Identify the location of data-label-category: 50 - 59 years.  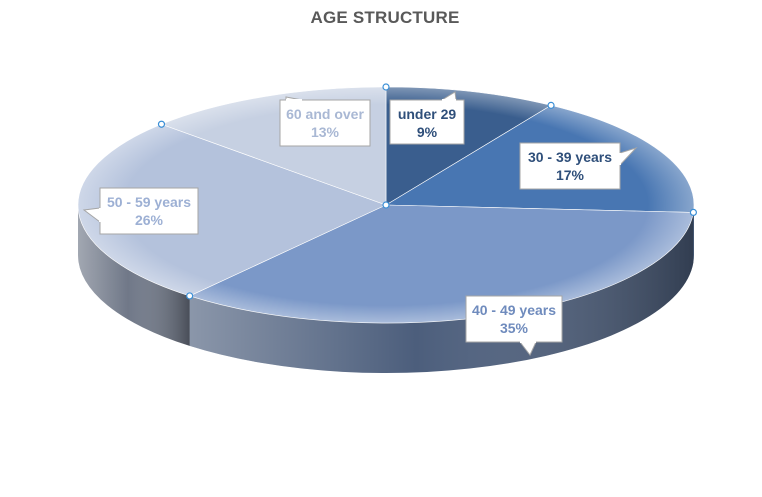
(149, 202).